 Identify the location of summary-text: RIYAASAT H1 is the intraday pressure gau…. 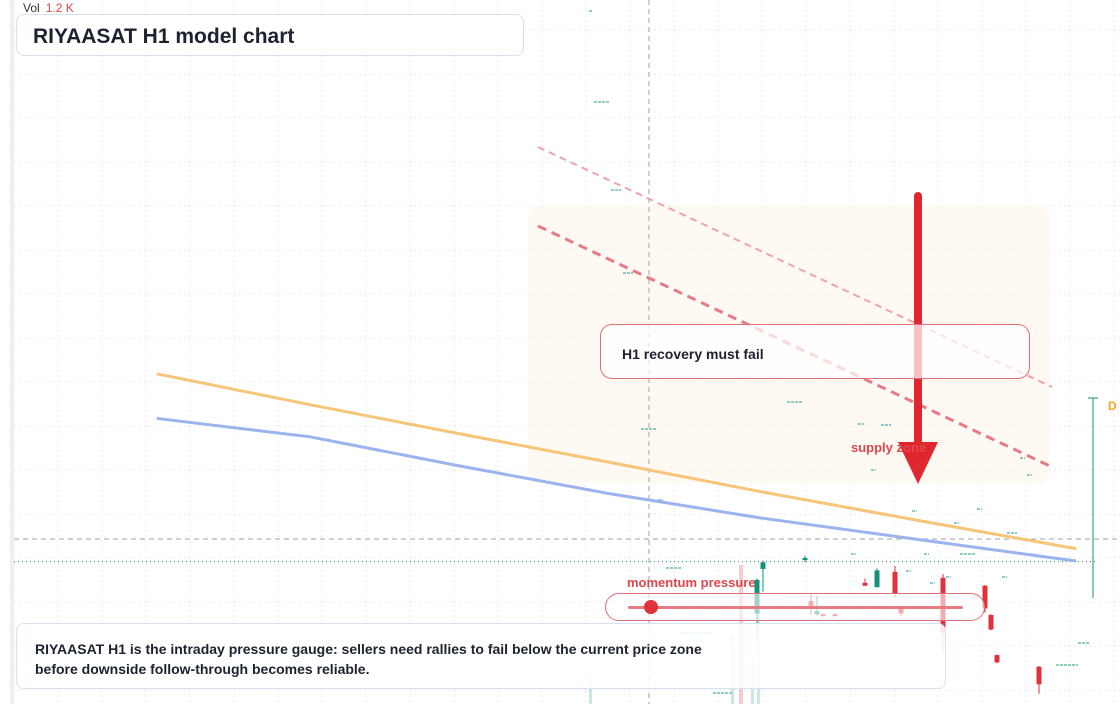
(368, 659).